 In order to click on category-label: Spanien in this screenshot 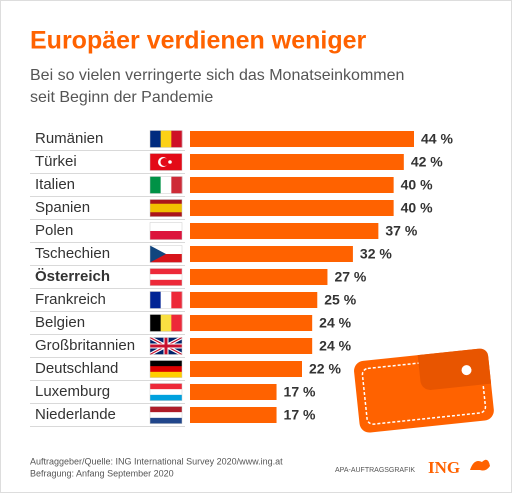, I will do `click(62, 207)`.